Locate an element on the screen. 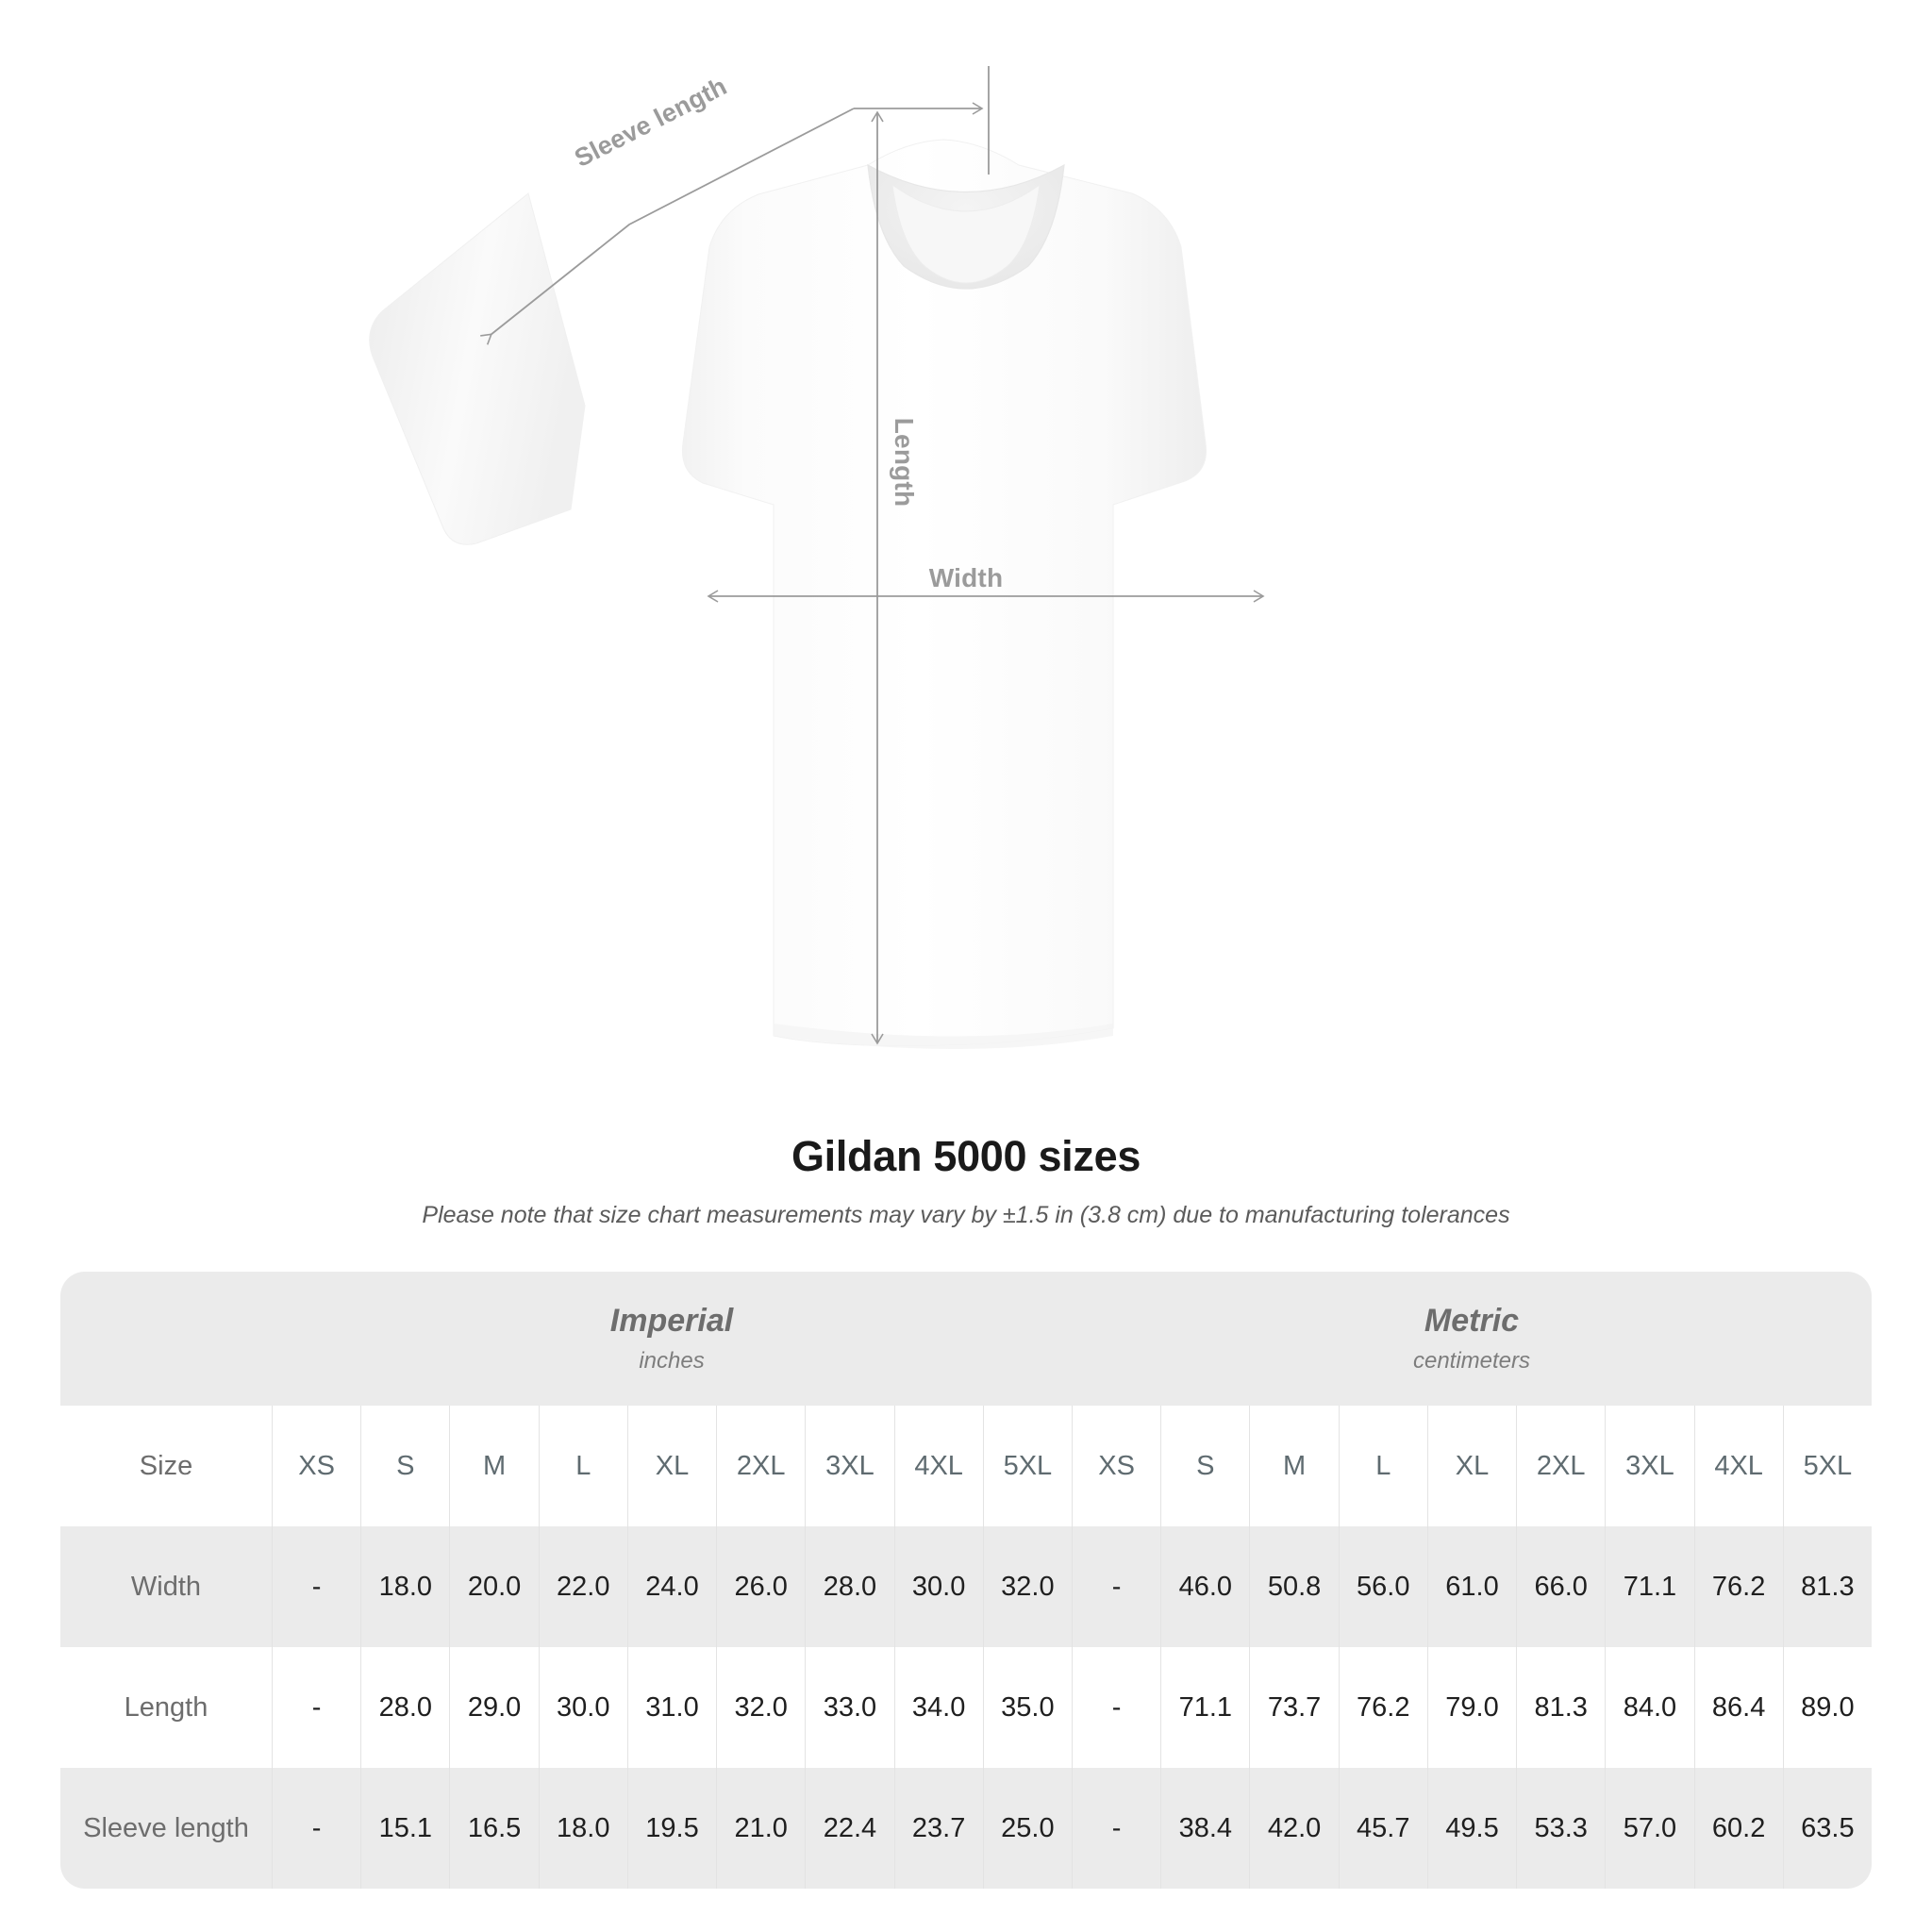 The height and width of the screenshot is (1932, 1932). cell-length-metric-l: 76.2 is located at coordinates (1383, 1708).